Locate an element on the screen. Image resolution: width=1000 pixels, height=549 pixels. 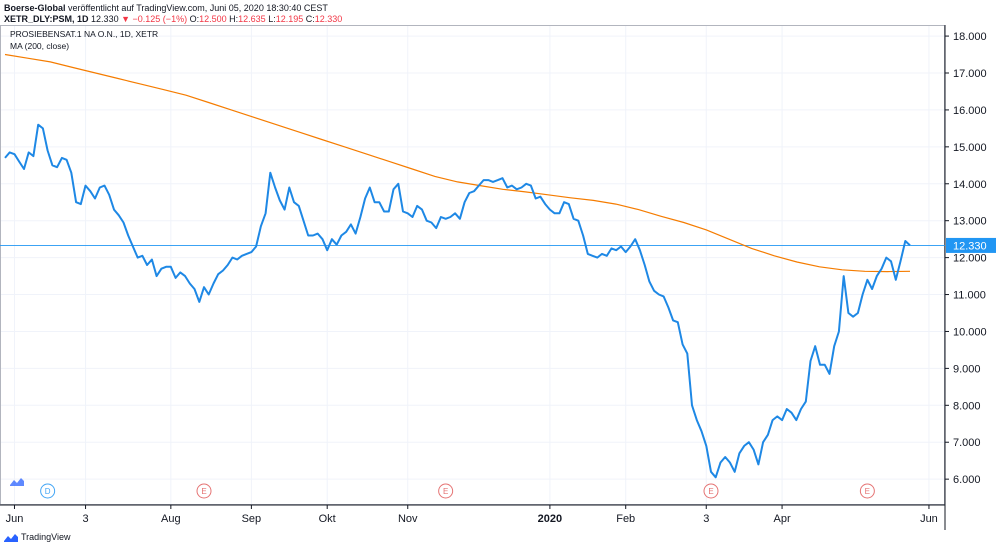
price-tick-label: 8.000 is located at coordinates (967, 406).